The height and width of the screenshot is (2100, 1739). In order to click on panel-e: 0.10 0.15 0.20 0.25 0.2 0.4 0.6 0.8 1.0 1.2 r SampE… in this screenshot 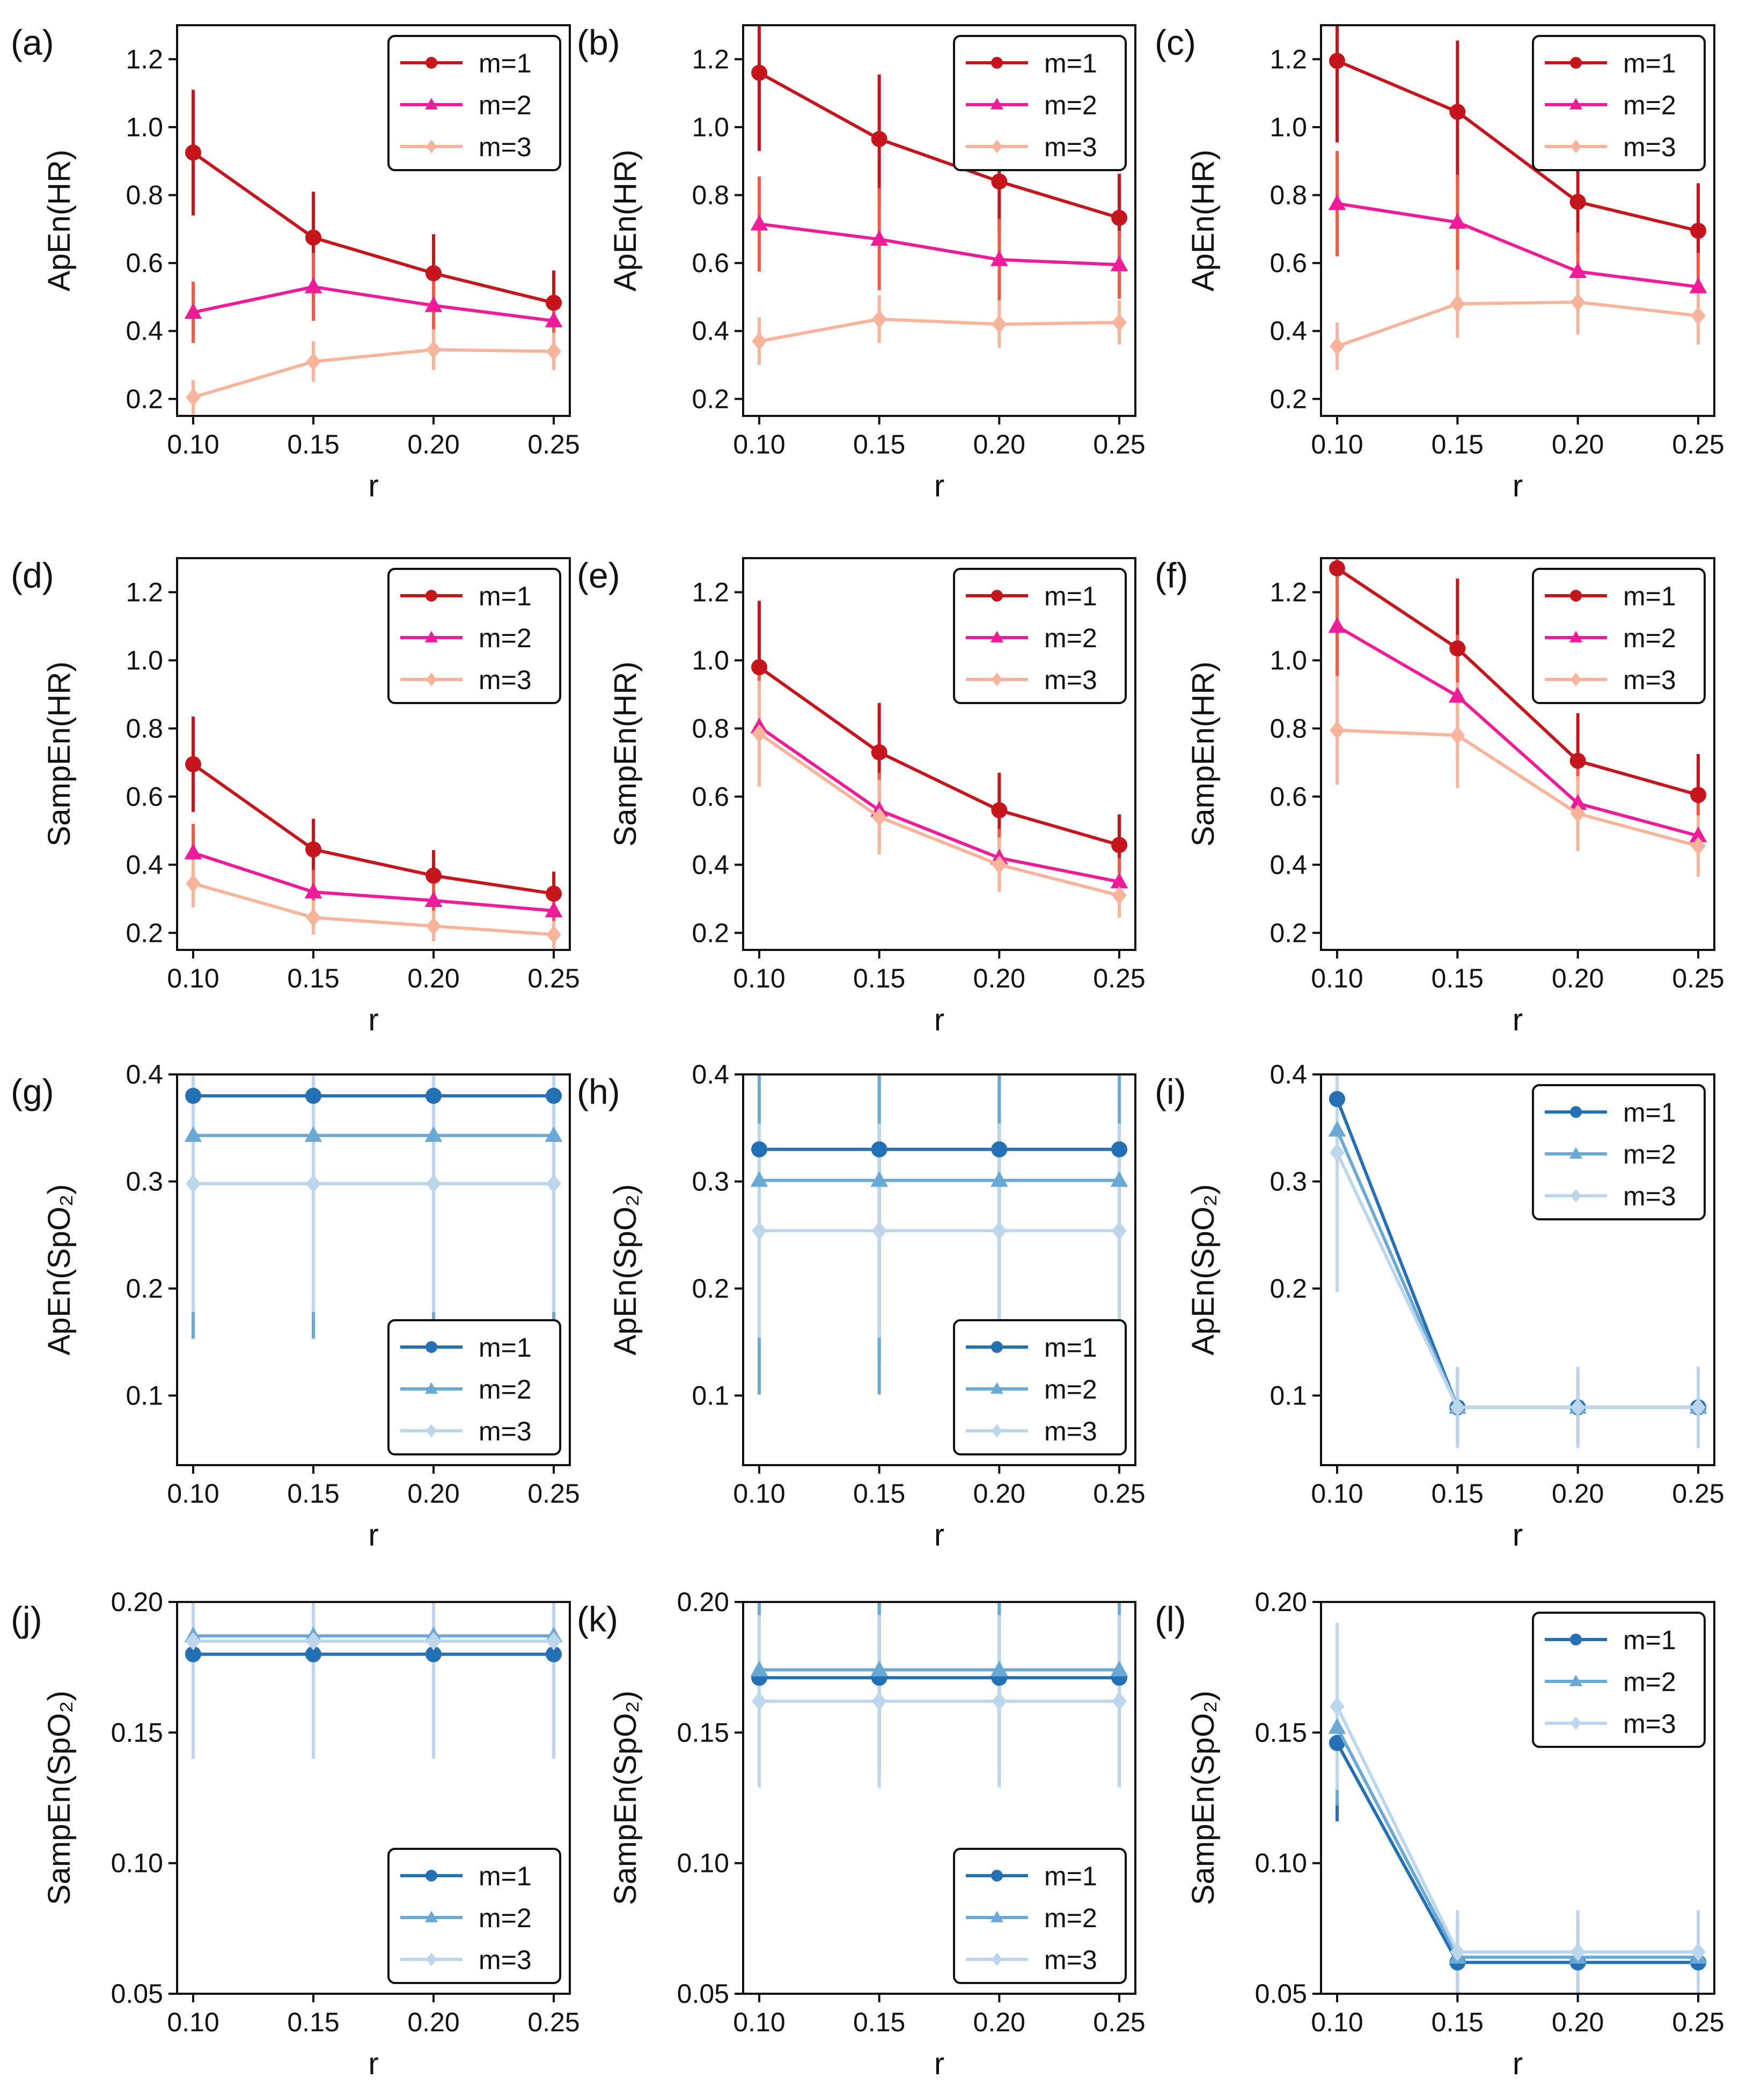, I will do `click(861, 796)`.